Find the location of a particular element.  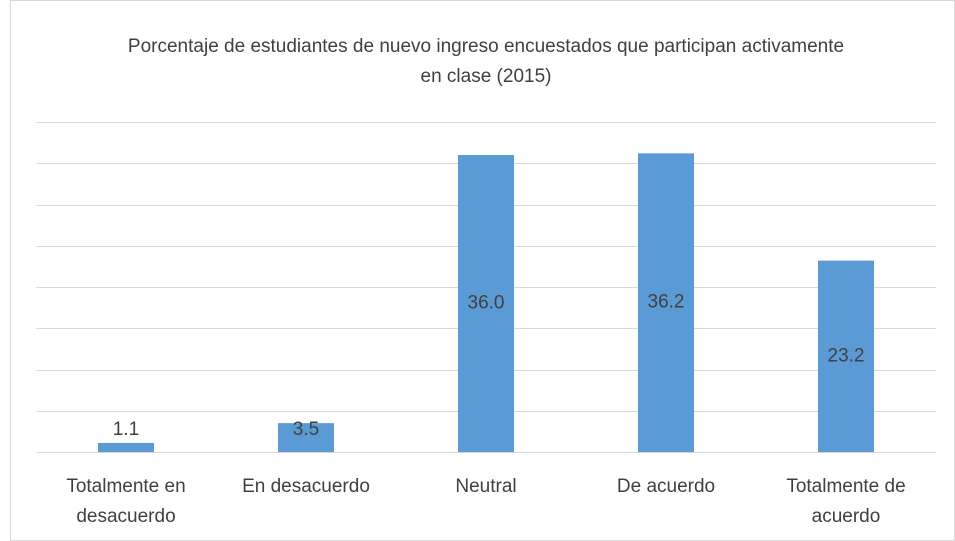

data-label: 1.1 is located at coordinates (126, 429).